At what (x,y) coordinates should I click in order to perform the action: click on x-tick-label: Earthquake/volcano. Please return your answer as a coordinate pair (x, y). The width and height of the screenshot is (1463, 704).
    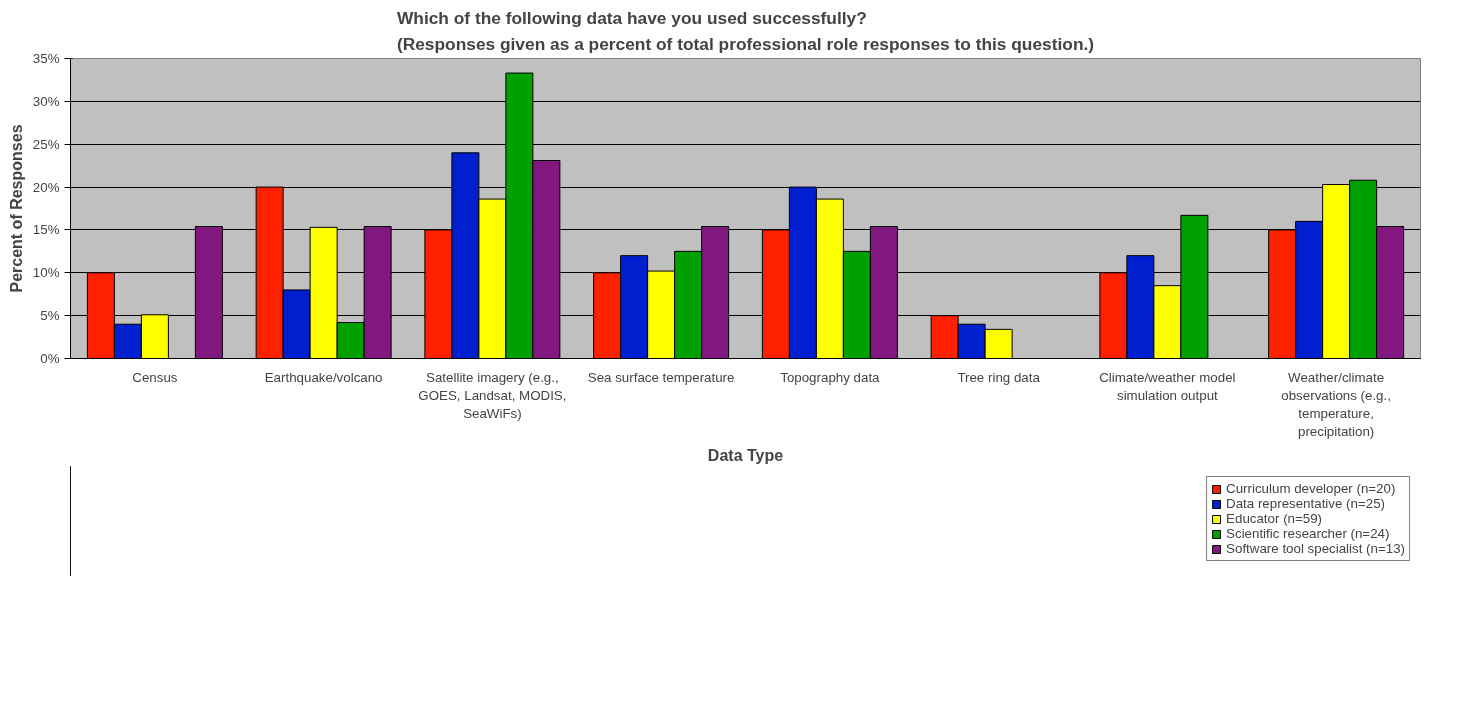
    Looking at the image, I should click on (323, 377).